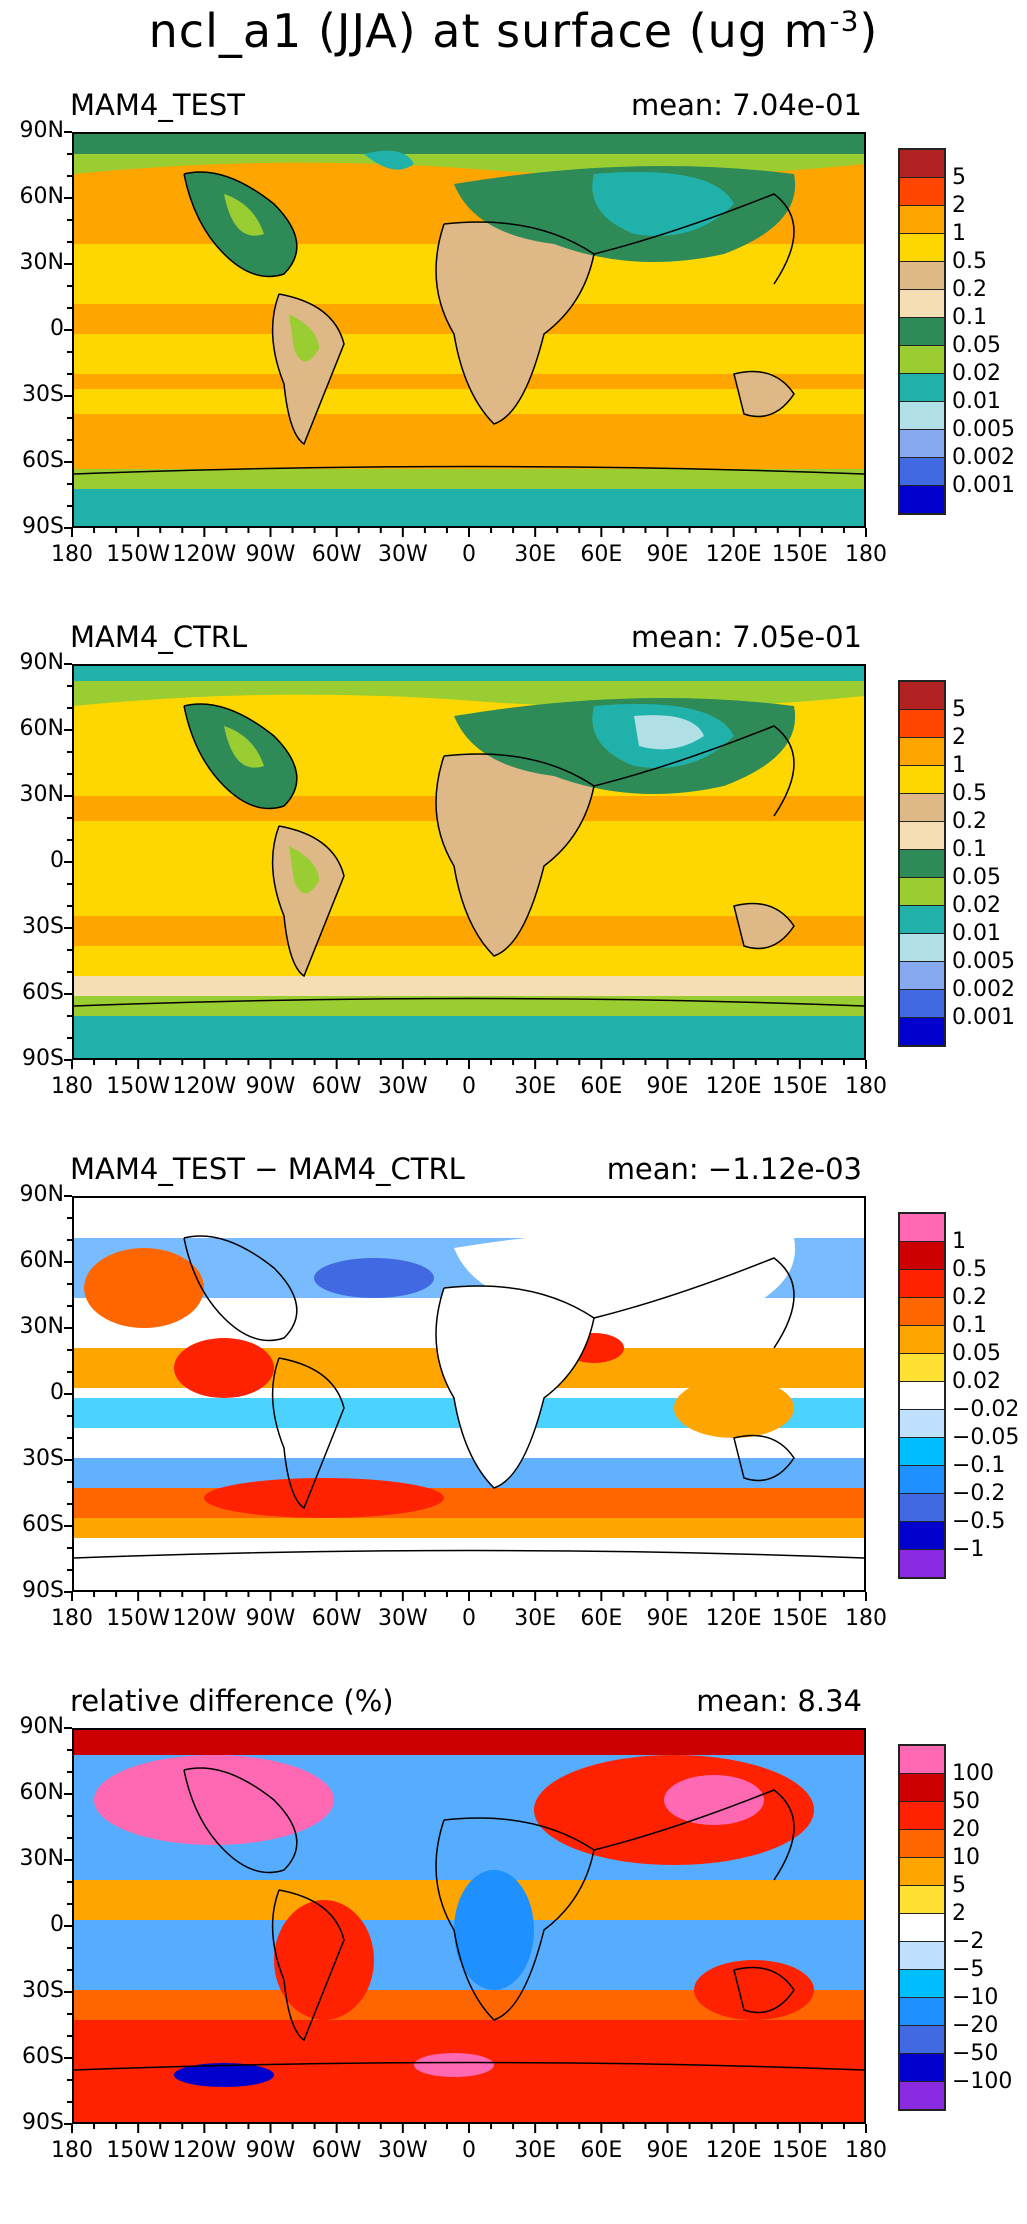 This screenshot has width=1027, height=2224. Describe the element at coordinates (204, 554) in the screenshot. I see `x-tick-label: 120W` at that location.